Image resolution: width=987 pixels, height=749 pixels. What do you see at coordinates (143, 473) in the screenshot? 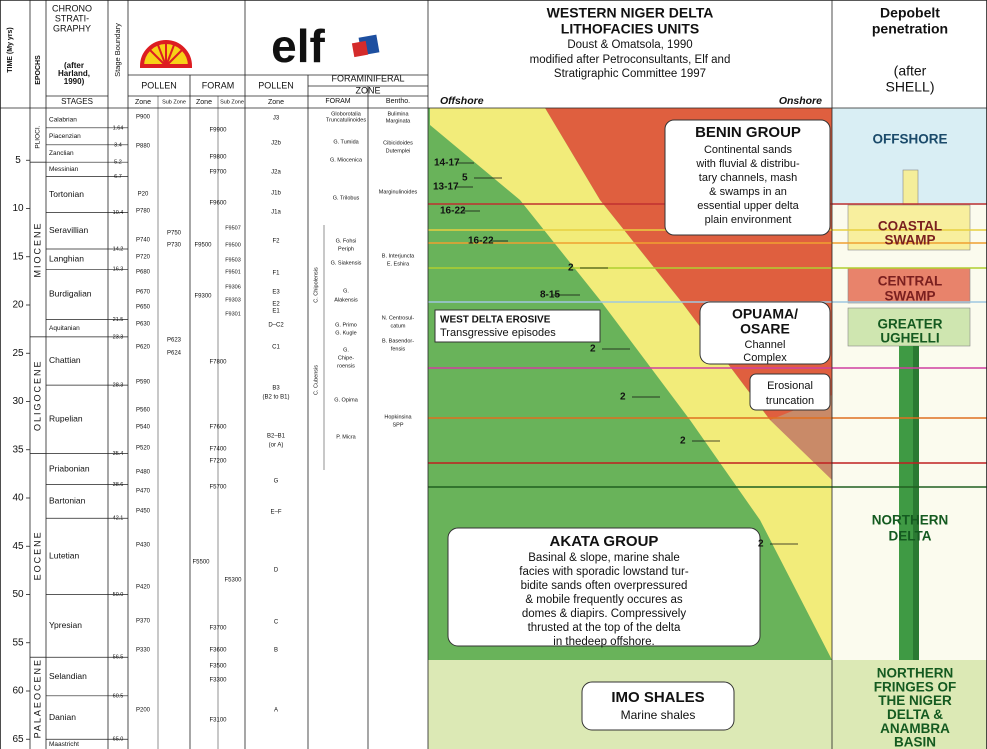
I see `shell-pollen-zones: P480` at bounding box center [143, 473].